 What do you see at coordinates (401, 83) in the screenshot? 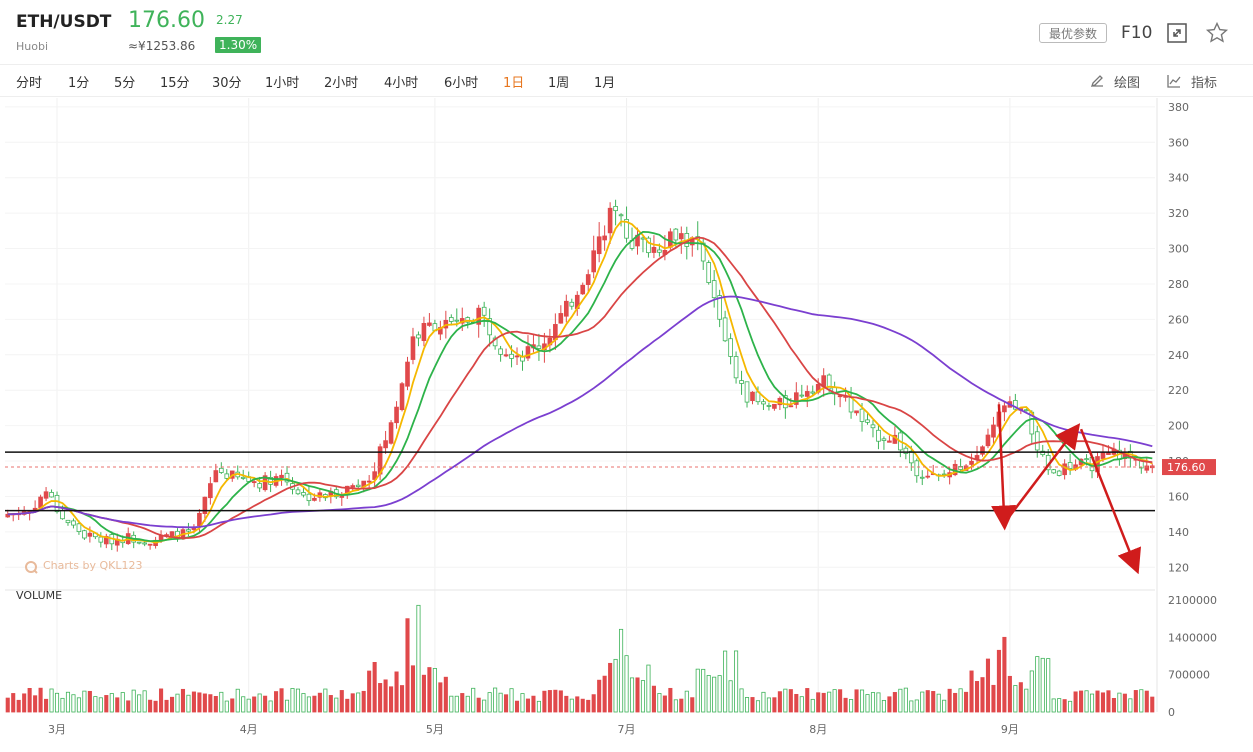
I see `tf-4h: 4小时` at bounding box center [401, 83].